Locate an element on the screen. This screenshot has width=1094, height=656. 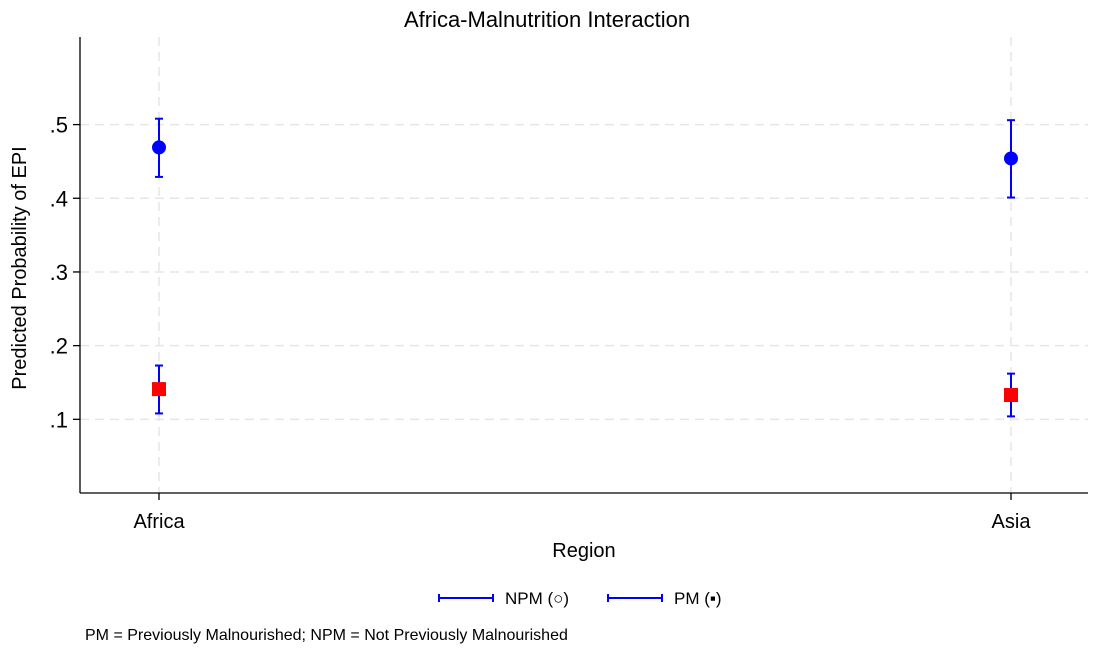
chart-title: Africa-Malnutrition Interaction is located at coordinates (547, 19).